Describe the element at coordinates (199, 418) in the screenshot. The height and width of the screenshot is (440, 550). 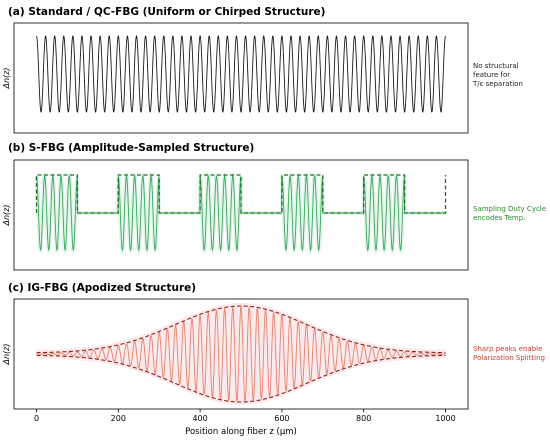
I see `x-tick-label-400: 400` at that location.